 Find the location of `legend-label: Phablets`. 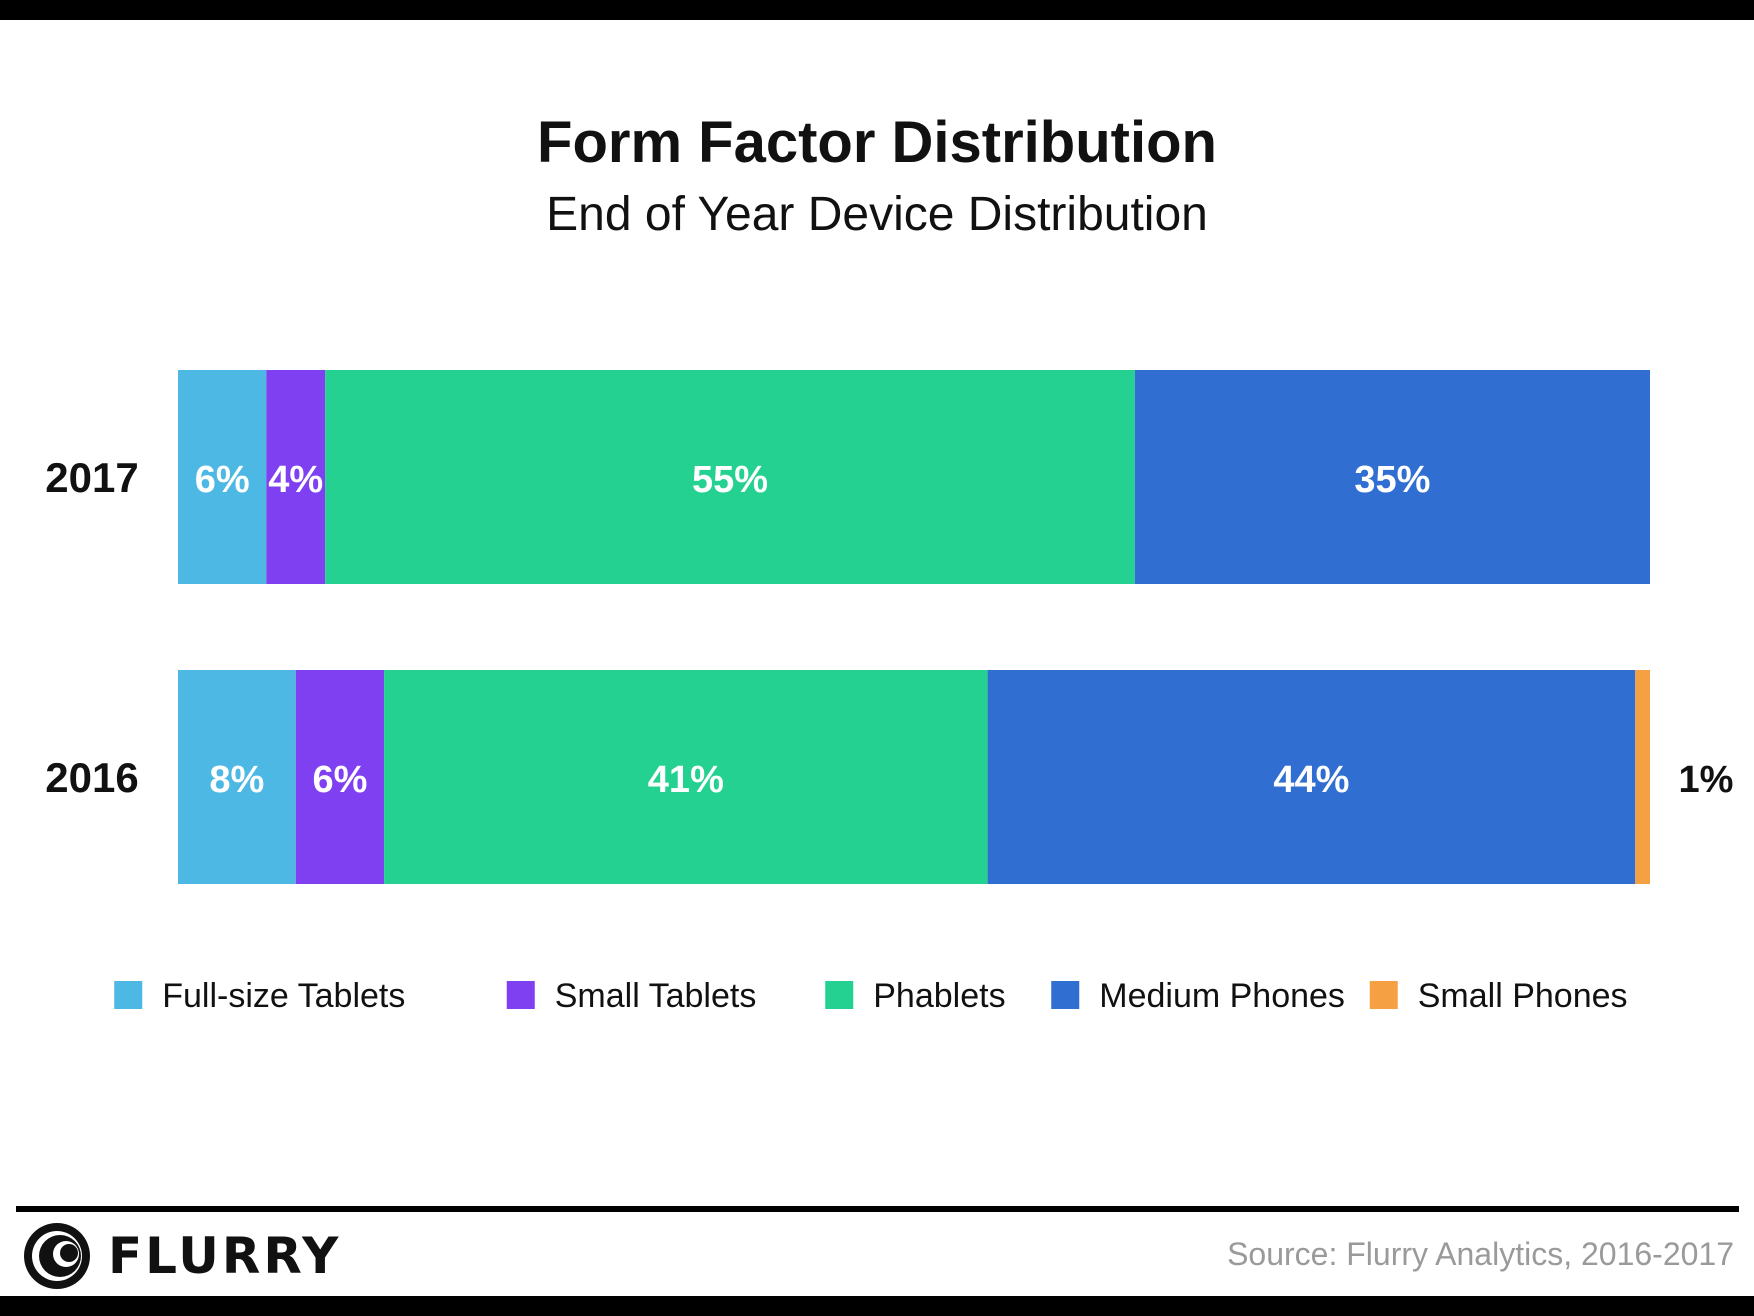

legend-label: Phablets is located at coordinates (939, 996).